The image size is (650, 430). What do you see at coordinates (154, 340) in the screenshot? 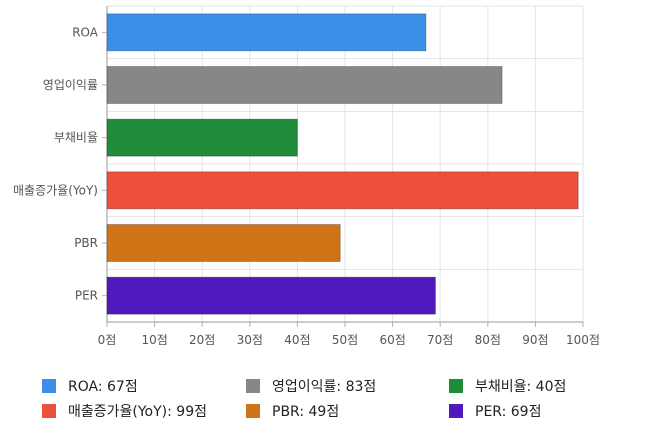
I see `x-tick-label: 10점` at bounding box center [154, 340].